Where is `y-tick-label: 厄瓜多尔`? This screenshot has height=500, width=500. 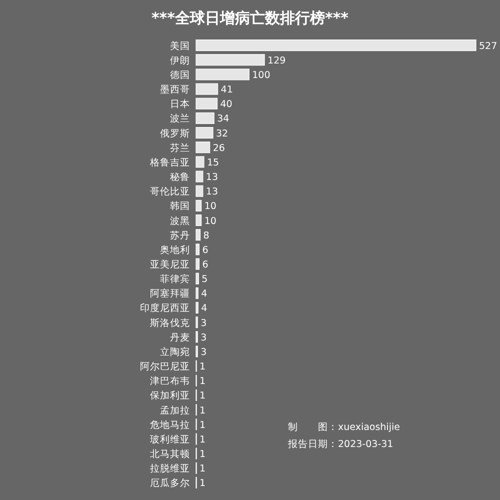 y-tick-label: 厄瓜多尔 is located at coordinates (170, 483).